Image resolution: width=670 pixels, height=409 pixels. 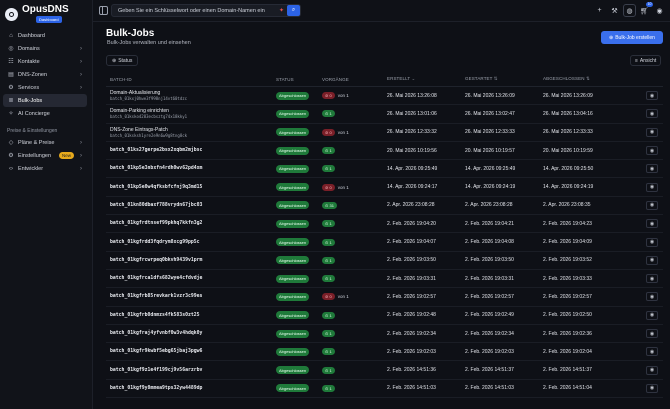 What do you see at coordinates (11, 75) in the screenshot?
I see `dns-icon: ▤` at bounding box center [11, 75].